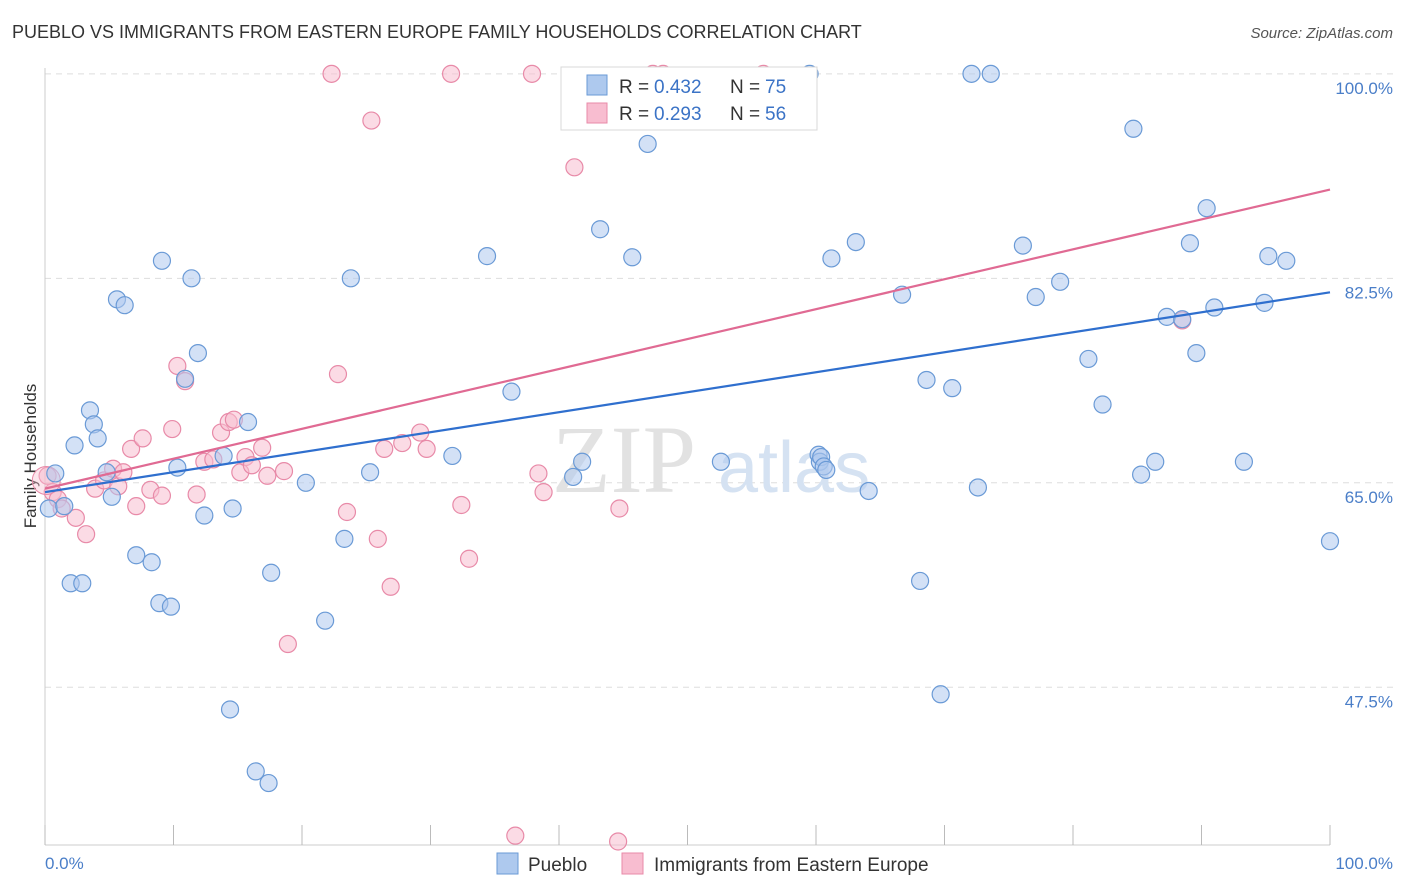  What do you see at coordinates (745, 87) in the screenshot?
I see `legend-n-label-pueblo: N =` at bounding box center [745, 87].